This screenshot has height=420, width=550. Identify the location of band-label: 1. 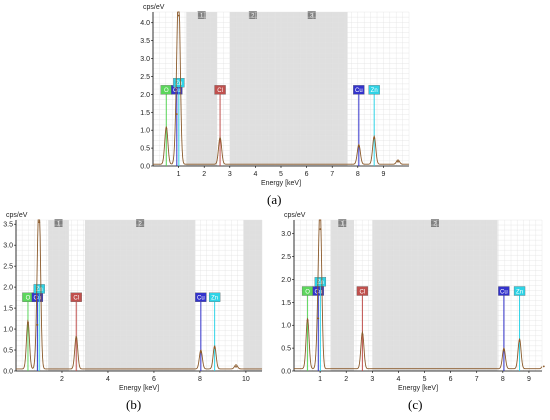
(343, 225).